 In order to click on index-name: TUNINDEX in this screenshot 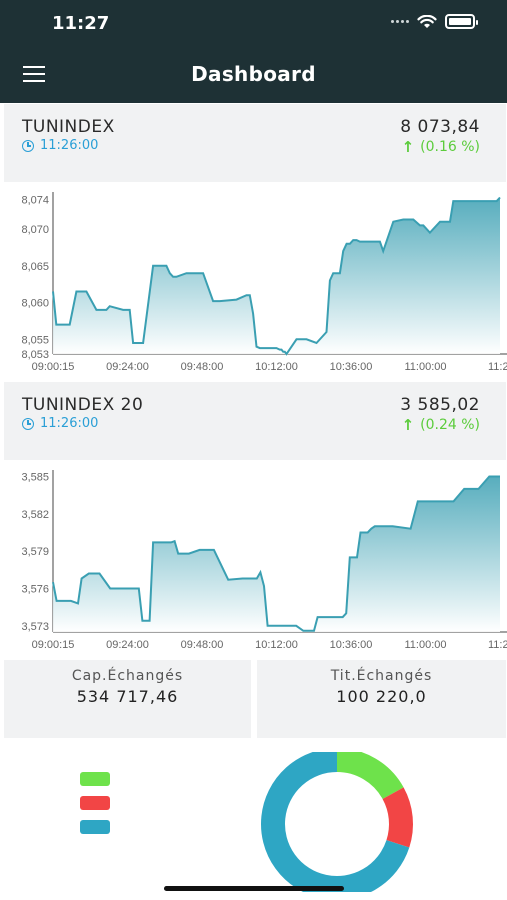, I will do `click(68, 127)`.